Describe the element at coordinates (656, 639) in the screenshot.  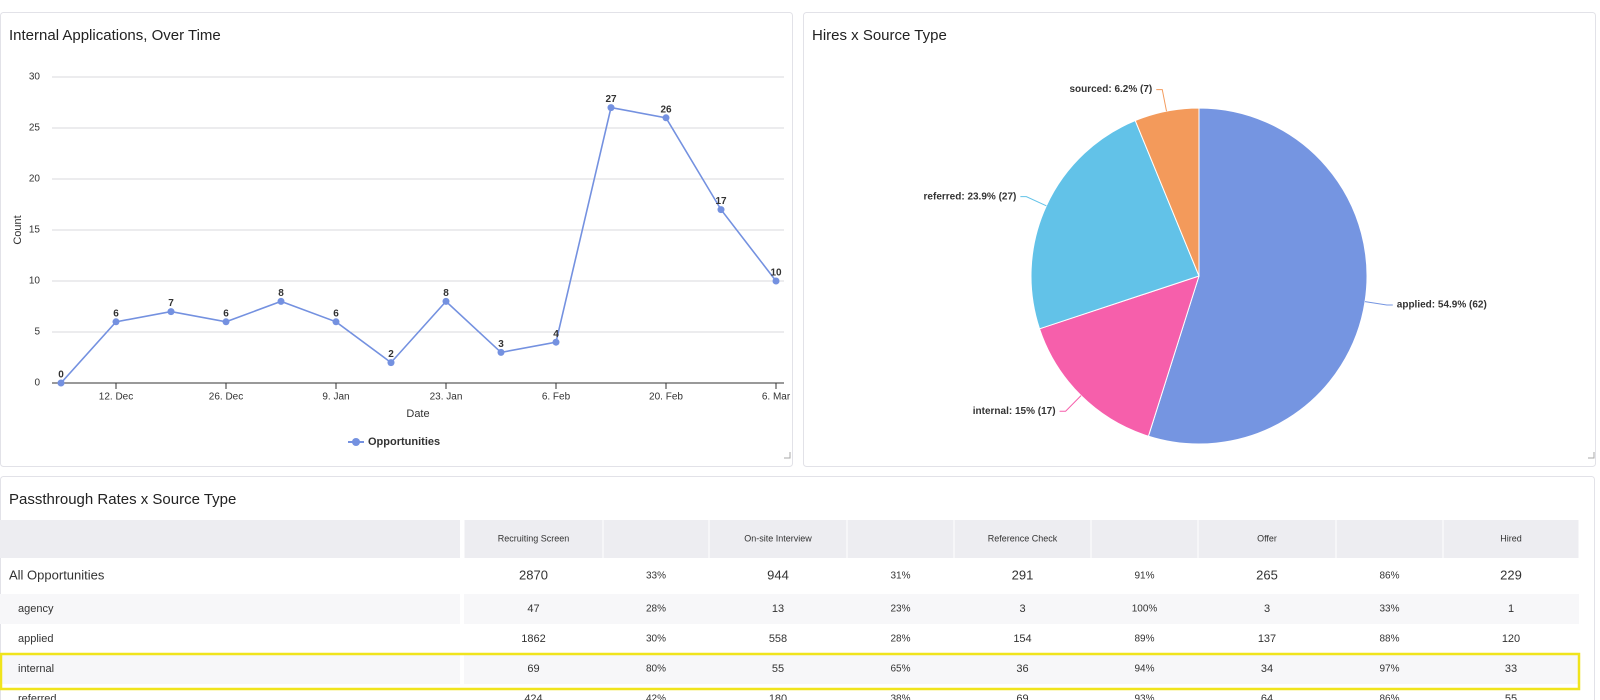
I see `rate-cell: 30%` at that location.